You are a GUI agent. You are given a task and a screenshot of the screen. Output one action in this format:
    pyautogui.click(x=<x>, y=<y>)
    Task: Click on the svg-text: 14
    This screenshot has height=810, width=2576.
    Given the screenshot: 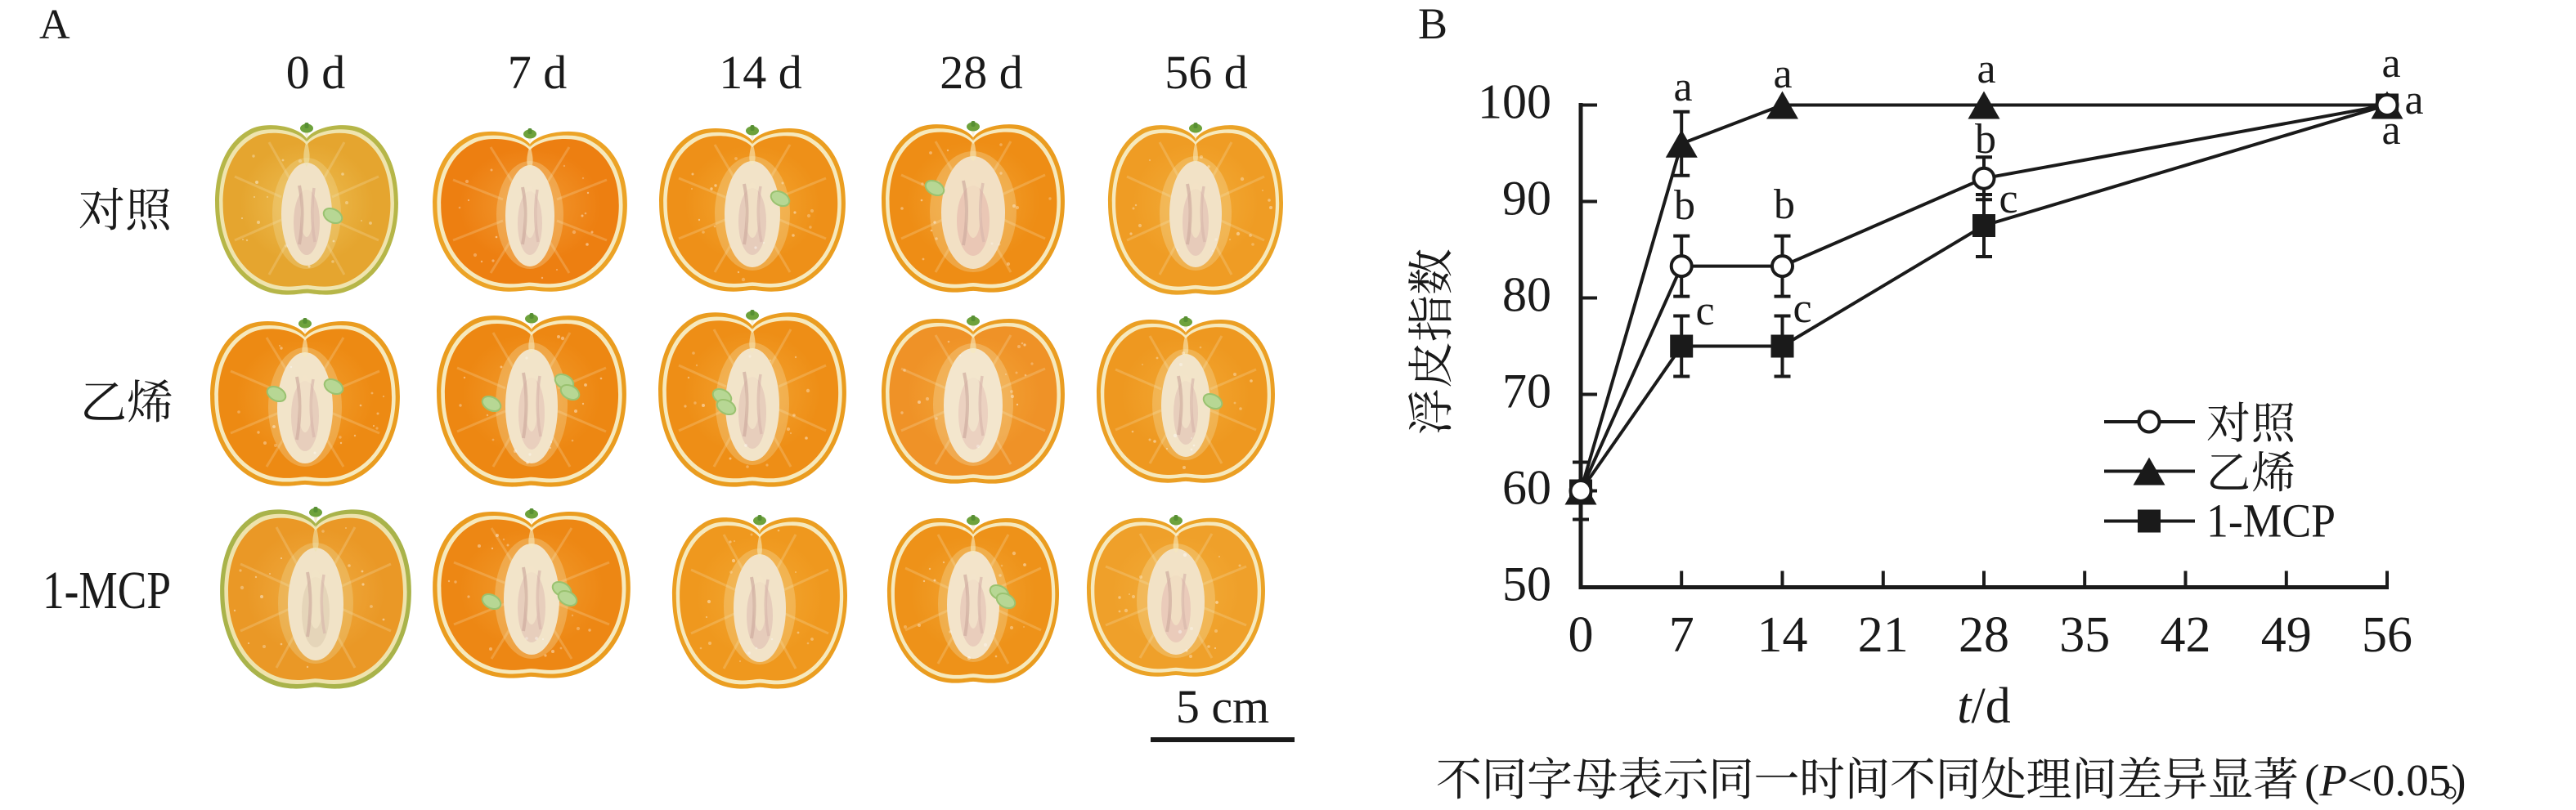 What is the action you would take?
    pyautogui.click(x=1782, y=635)
    